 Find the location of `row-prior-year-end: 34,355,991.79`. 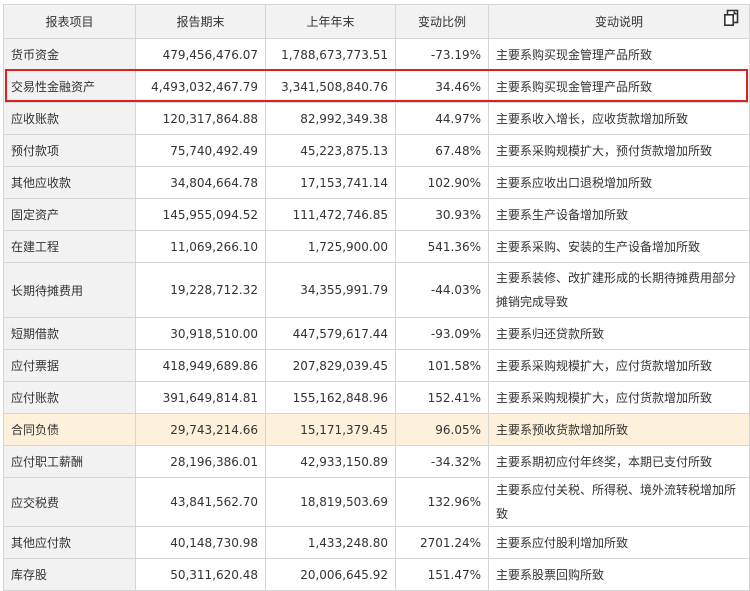

row-prior-year-end: 34,355,991.79 is located at coordinates (330, 290).